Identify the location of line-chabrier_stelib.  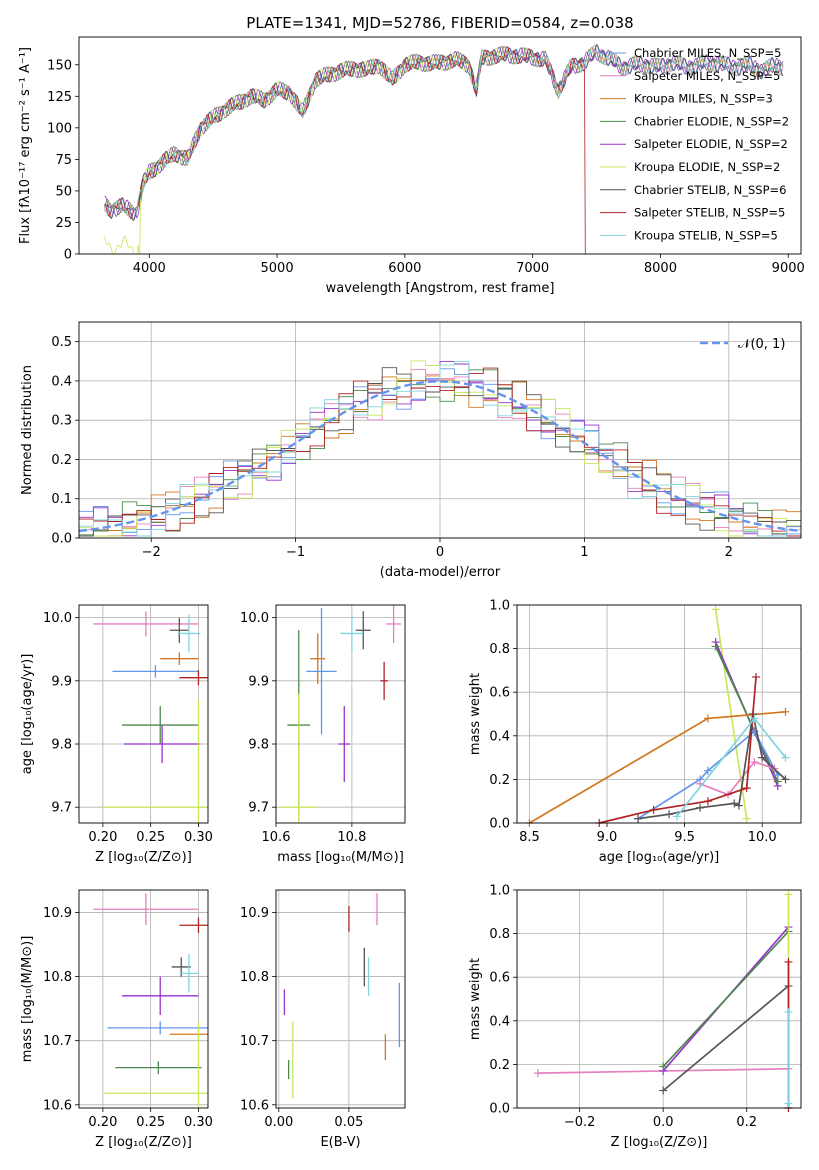
(712, 766).